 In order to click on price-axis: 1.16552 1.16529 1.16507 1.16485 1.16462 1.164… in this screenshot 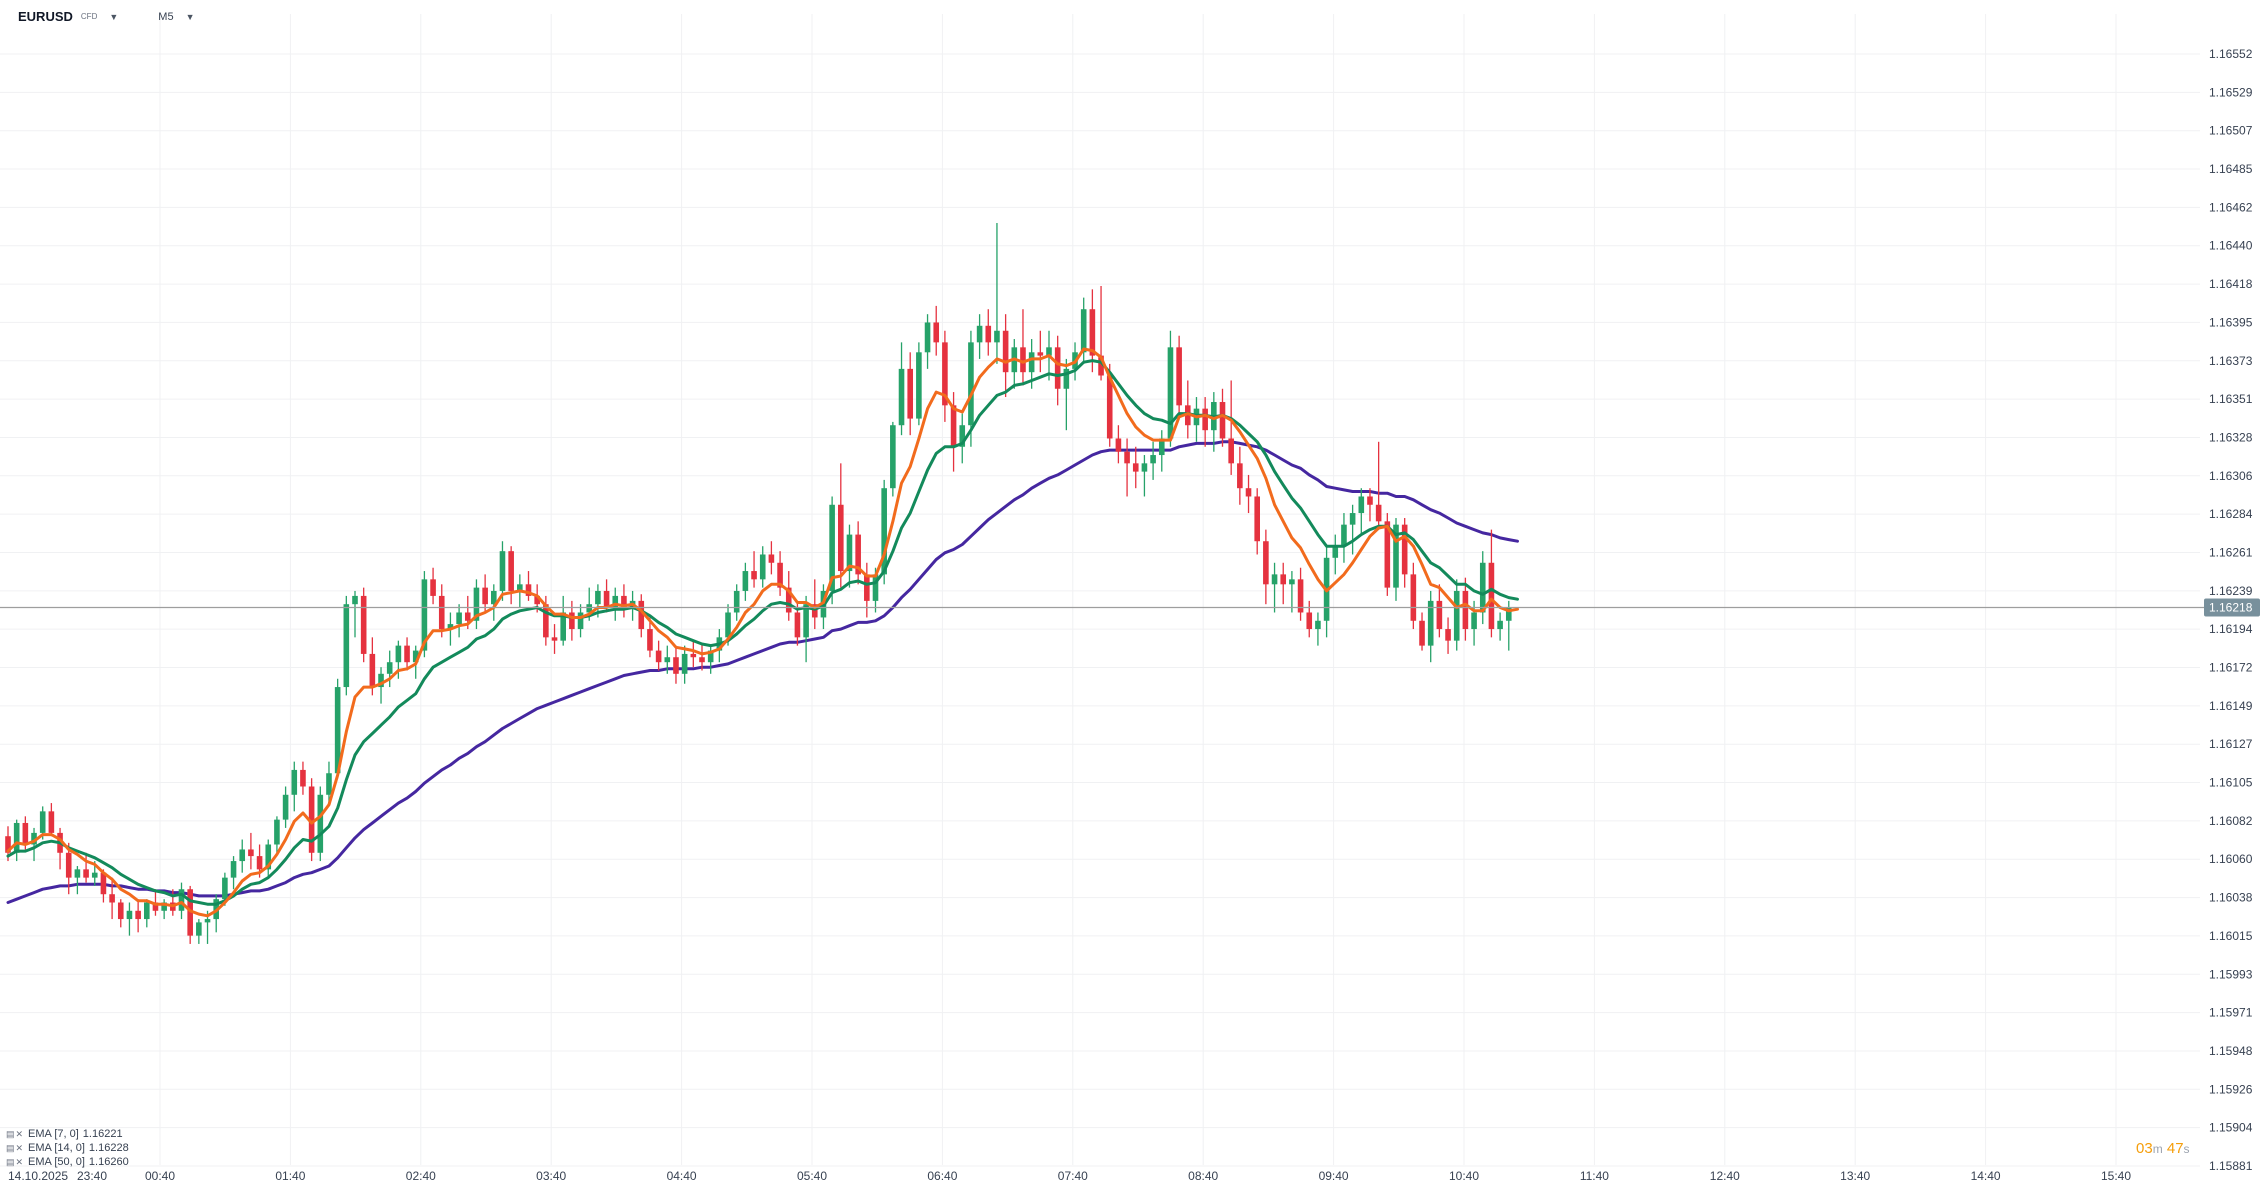, I will do `click(2231, 610)`.